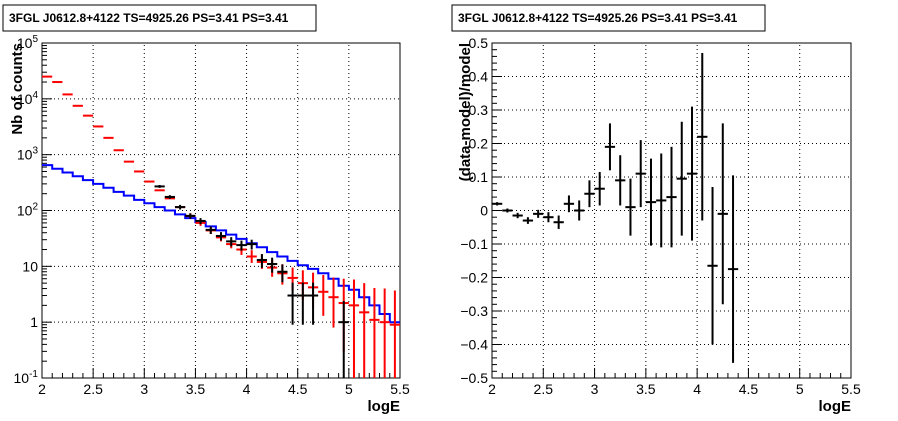 This screenshot has width=898, height=421. What do you see at coordinates (474, 278) in the screenshot?
I see `y-tick-label: −0.2` at bounding box center [474, 278].